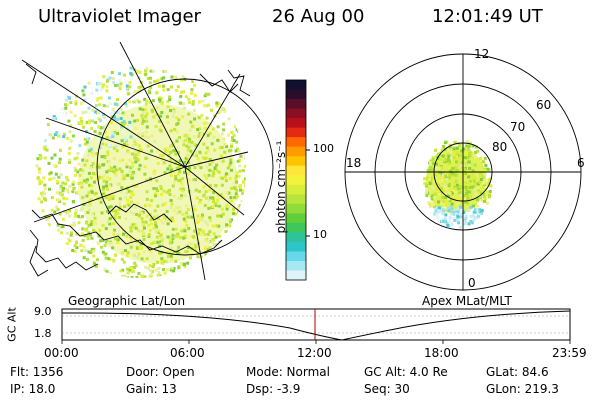 The width and height of the screenshot is (600, 400). What do you see at coordinates (456, 180) in the screenshot?
I see `auroral-oval` at bounding box center [456, 180].